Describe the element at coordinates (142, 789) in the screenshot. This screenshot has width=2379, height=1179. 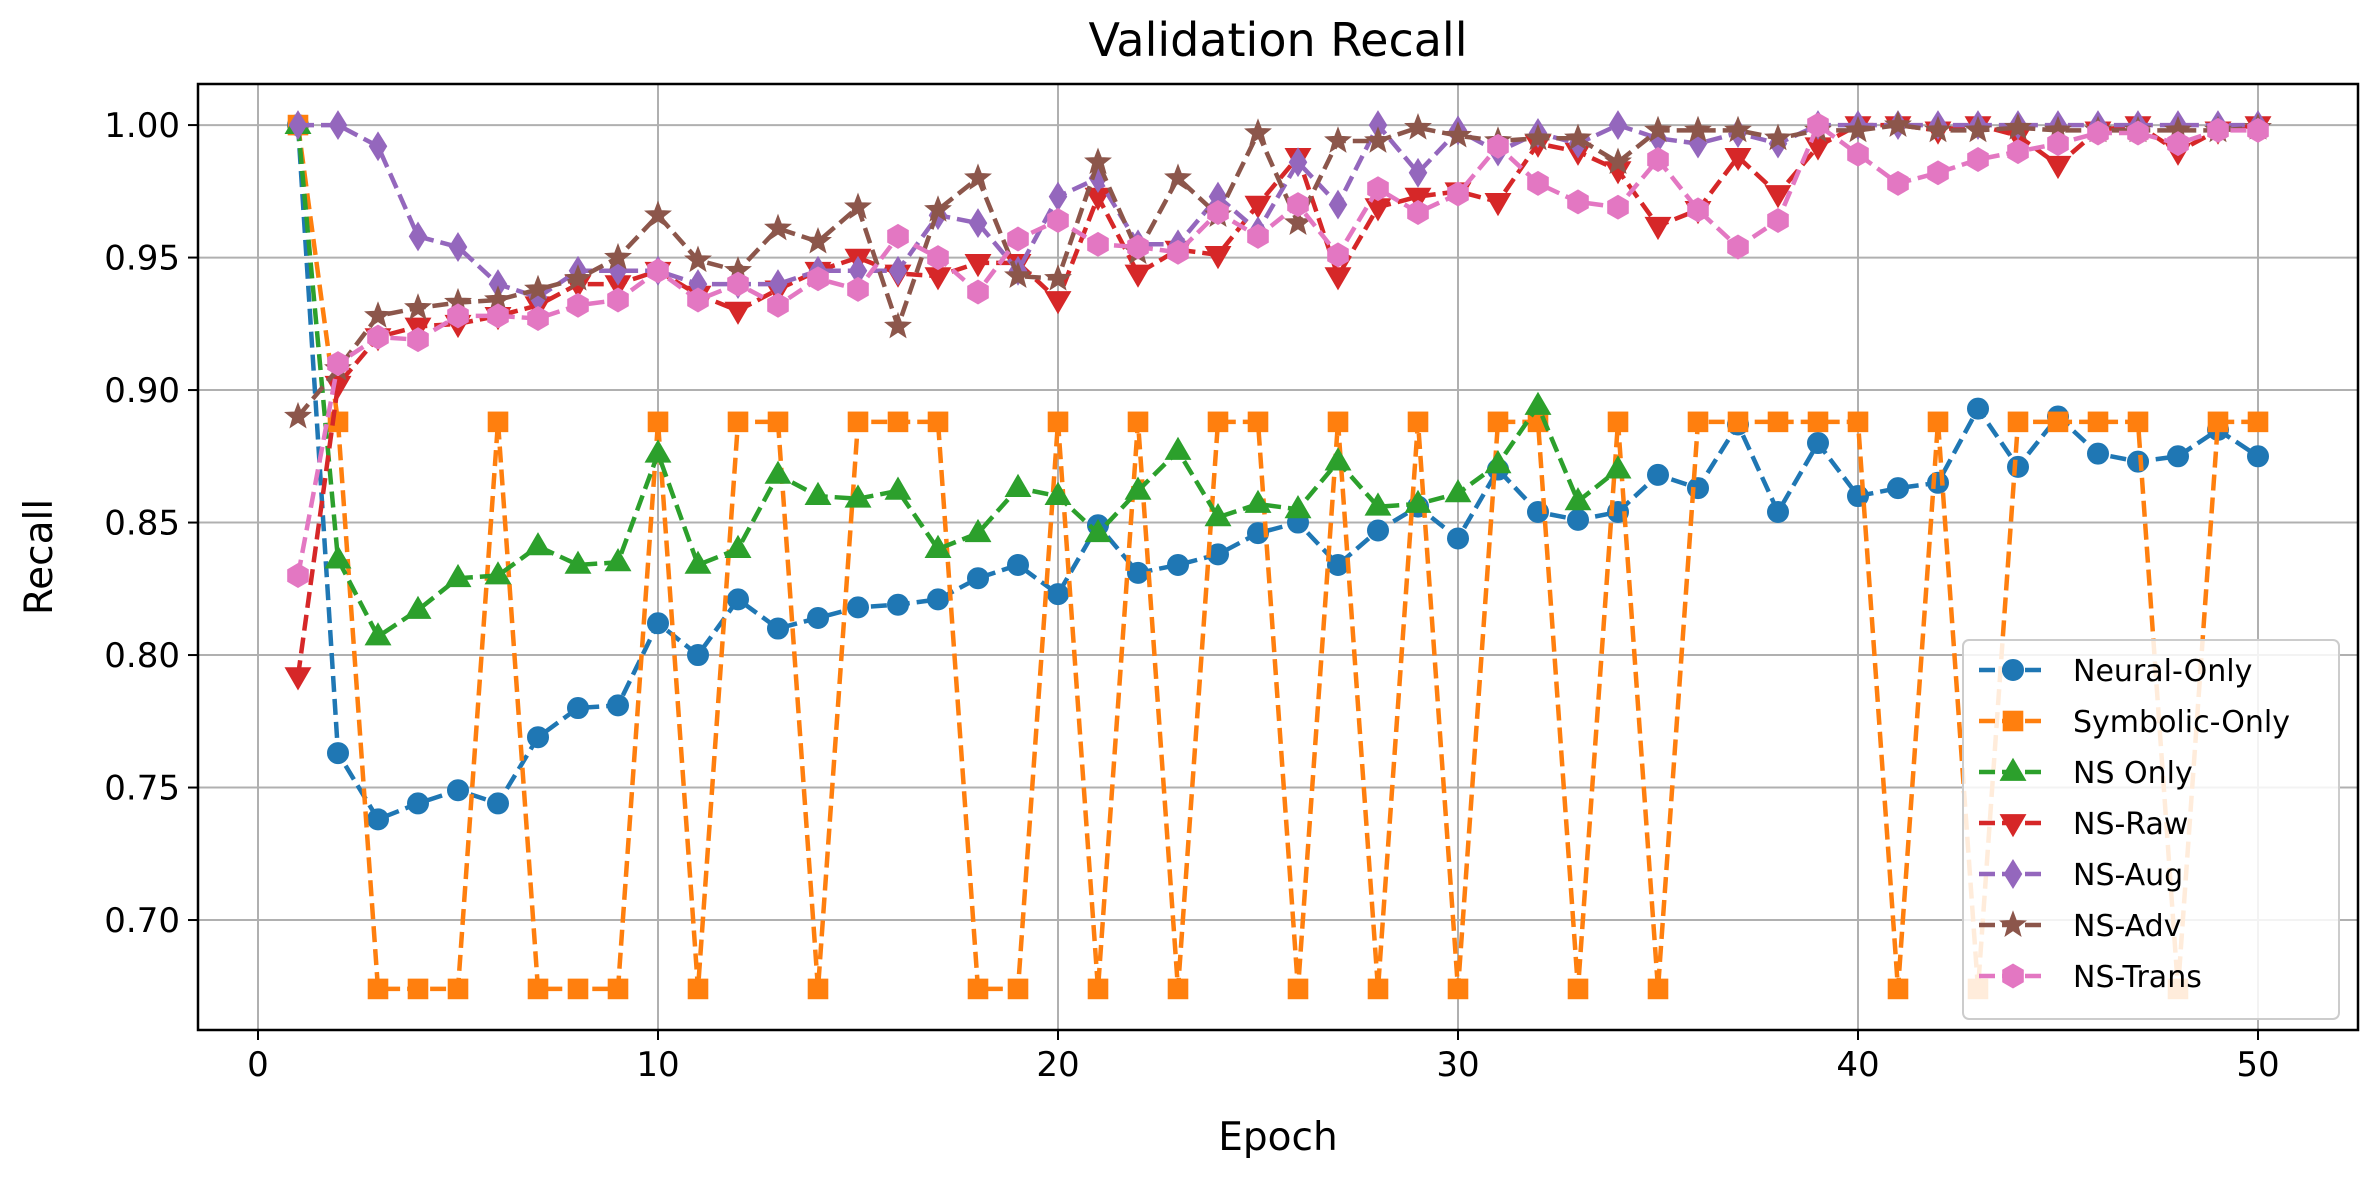
I see `y-tick-label: 0.75` at that location.